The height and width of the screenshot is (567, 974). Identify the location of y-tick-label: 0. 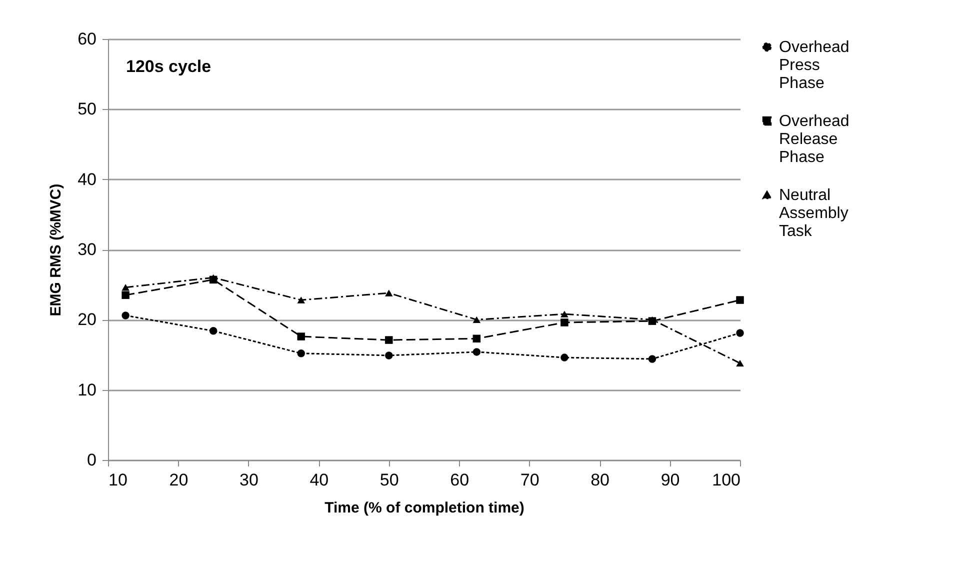
(91, 460).